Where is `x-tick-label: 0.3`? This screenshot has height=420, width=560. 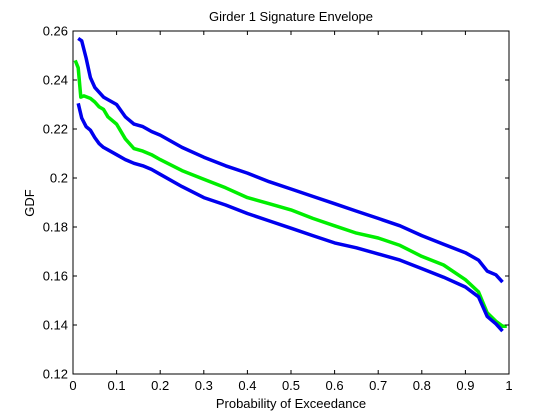 x-tick-label: 0.3 is located at coordinates (204, 385).